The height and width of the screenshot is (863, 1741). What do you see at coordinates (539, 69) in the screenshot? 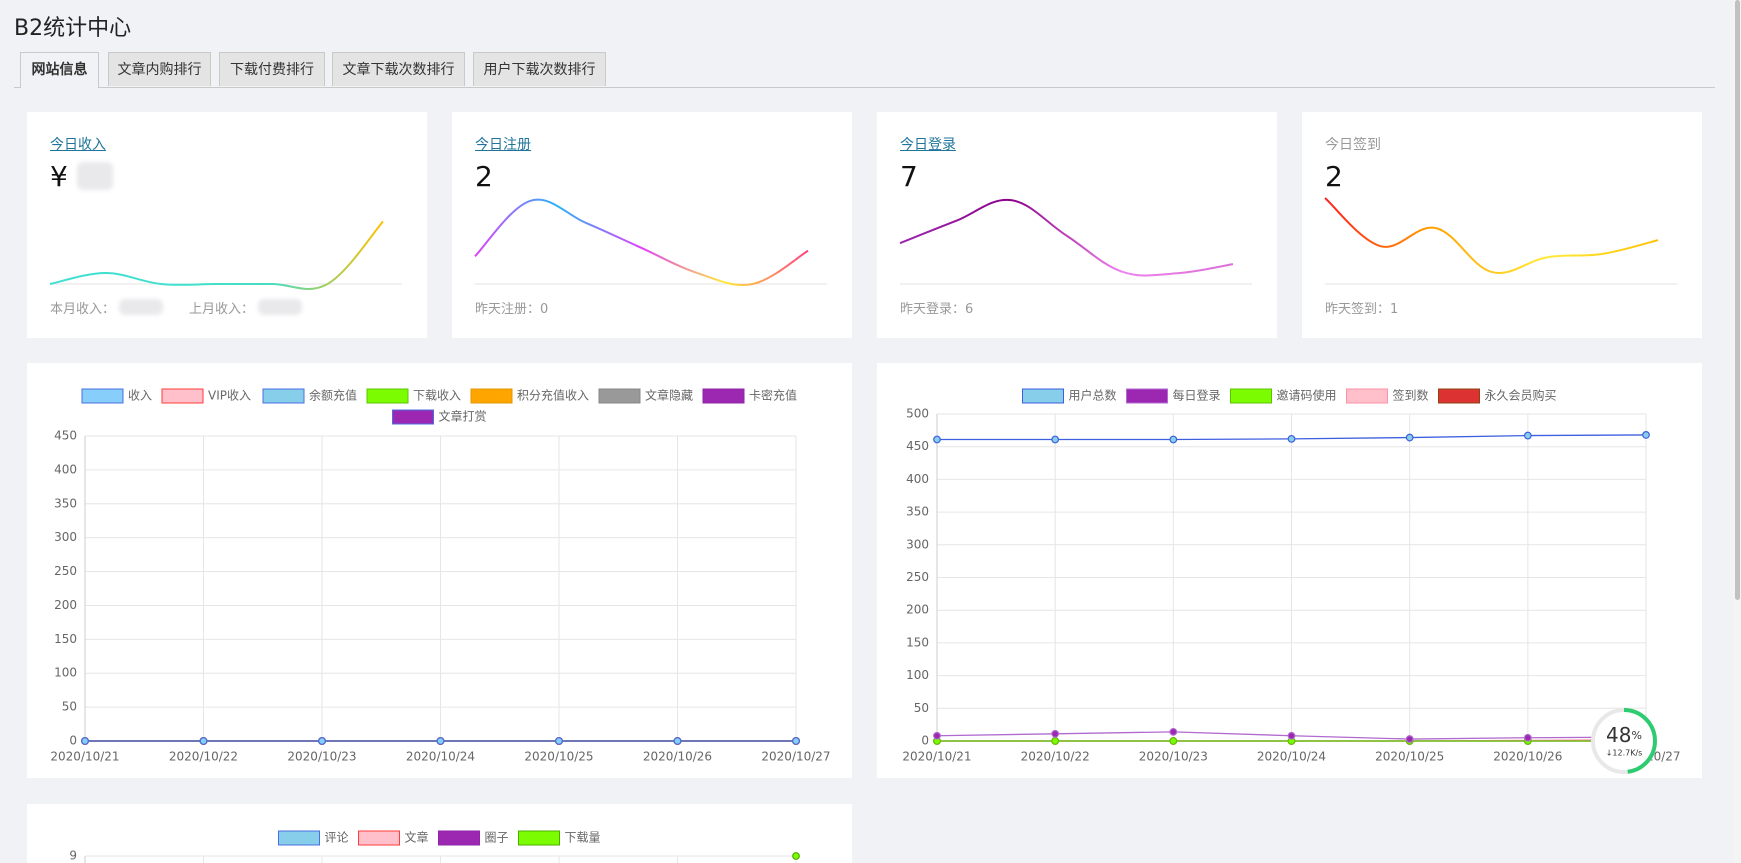
I see `tab: 用户下载次数排行` at bounding box center [539, 69].